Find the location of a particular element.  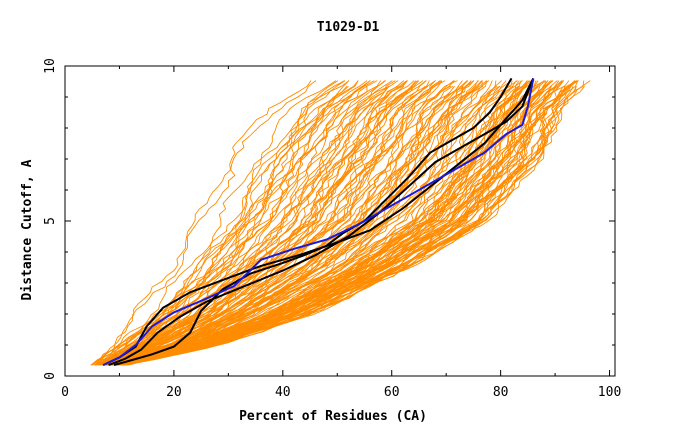

y-tick-label: 10 is located at coordinates (50, 66).